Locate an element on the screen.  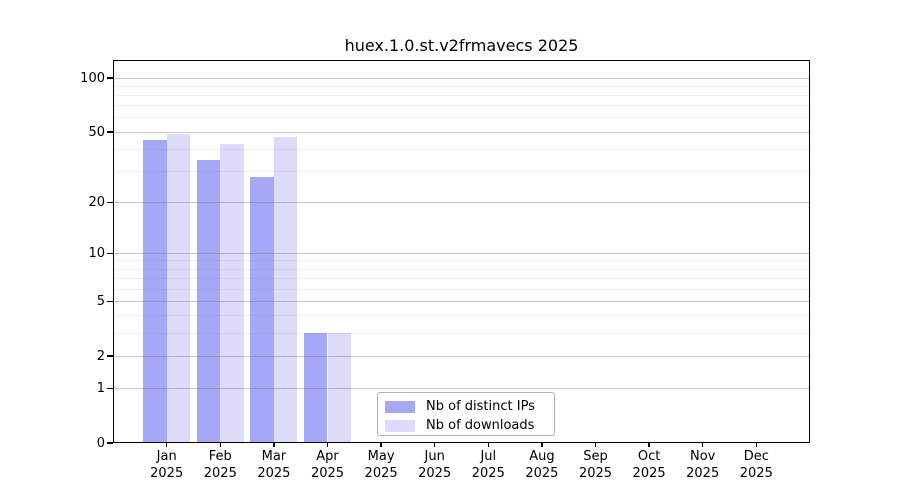
bar-mar-downloads is located at coordinates (285, 289).